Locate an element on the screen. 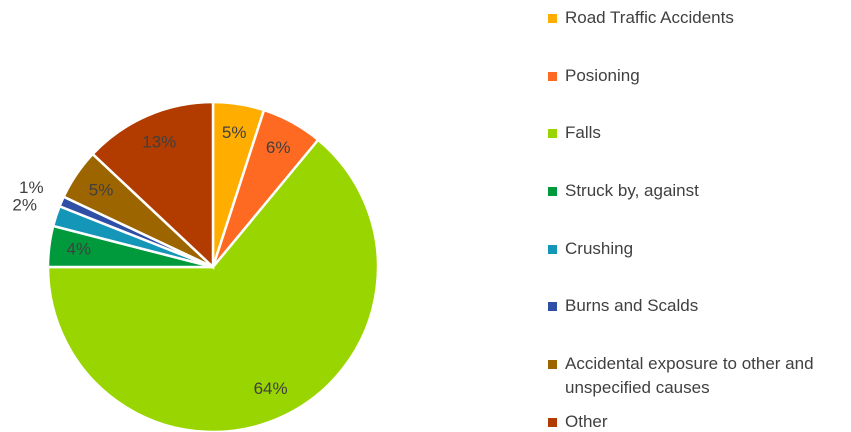 This screenshot has width=851, height=432. data-label: 64% is located at coordinates (271, 388).